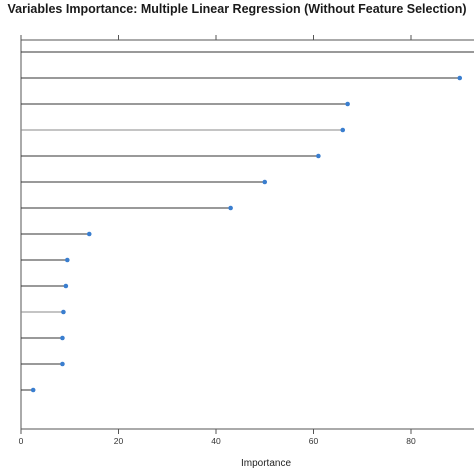 This screenshot has height=474, width=474. What do you see at coordinates (119, 441) in the screenshot?
I see `x-tick-label-20: 20` at bounding box center [119, 441].